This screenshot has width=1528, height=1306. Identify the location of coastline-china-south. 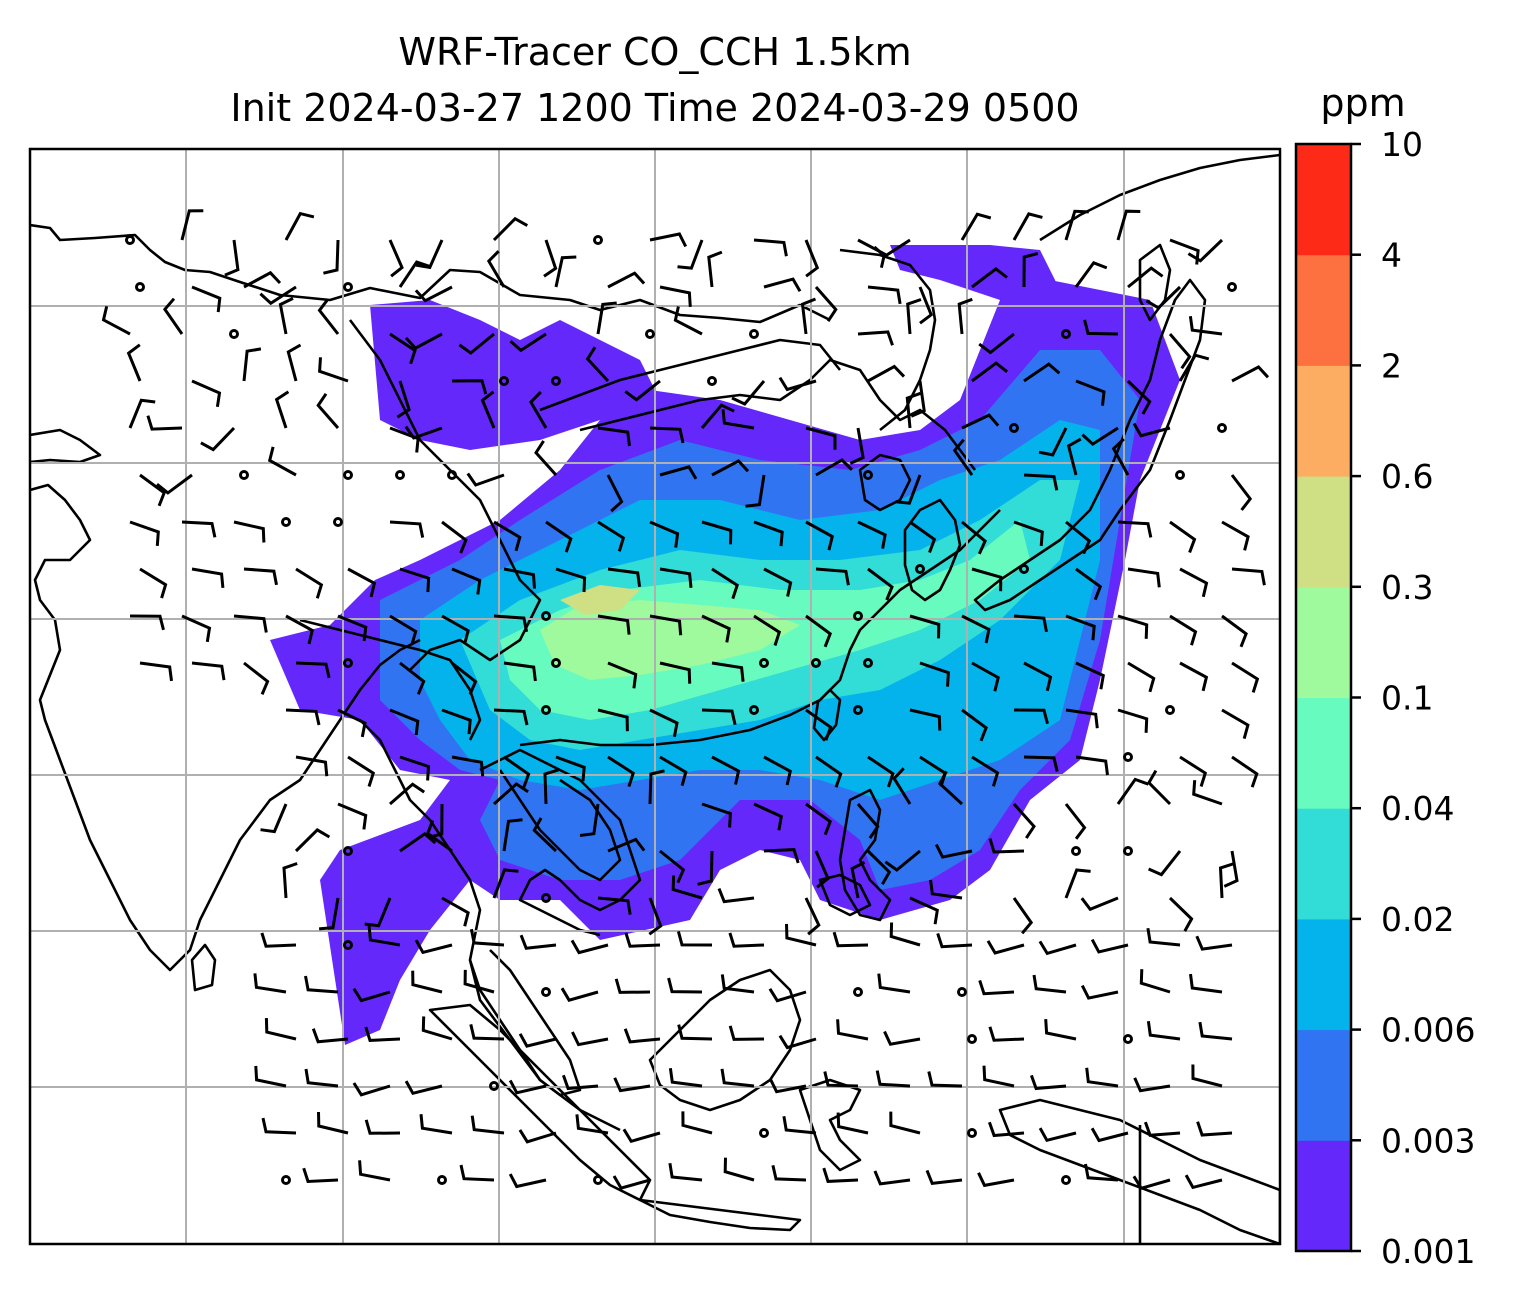
(760, 628).